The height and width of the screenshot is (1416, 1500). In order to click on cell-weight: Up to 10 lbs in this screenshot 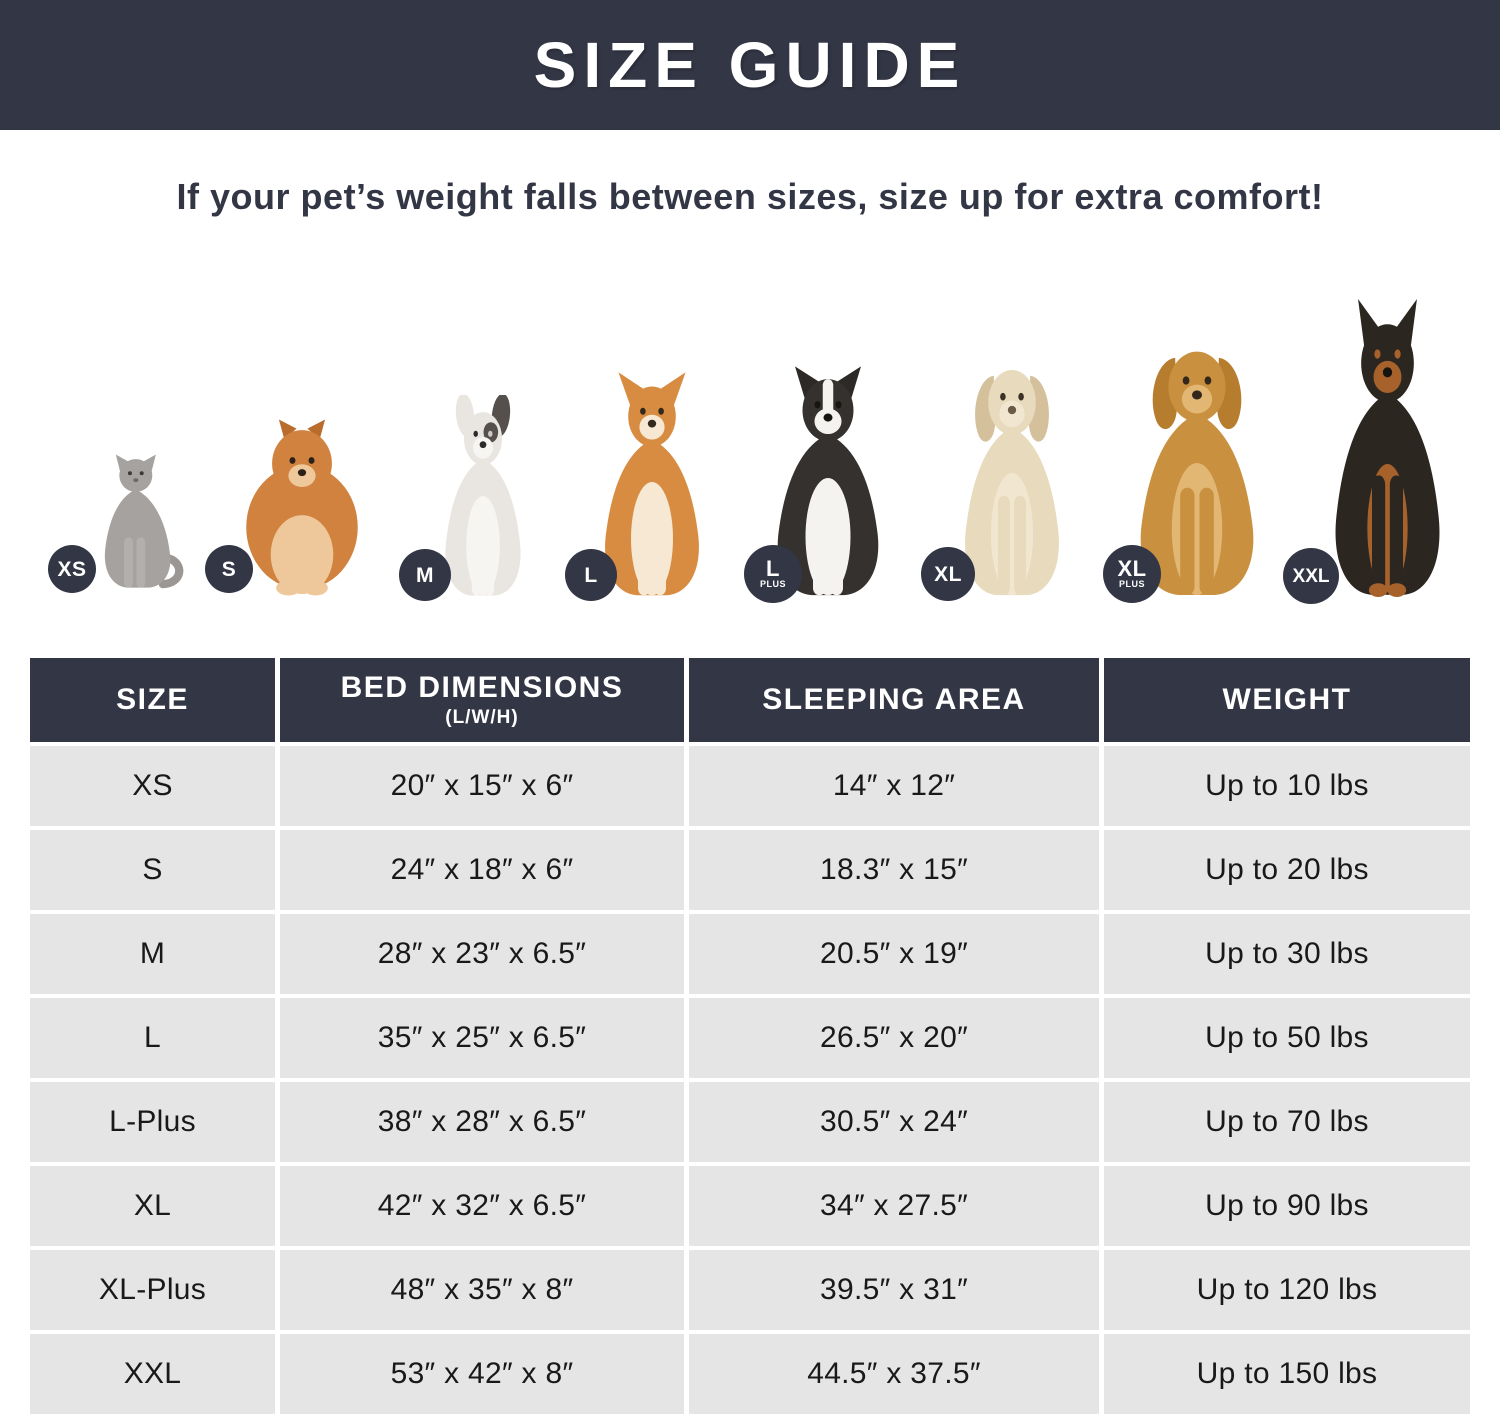, I will do `click(1287, 786)`.